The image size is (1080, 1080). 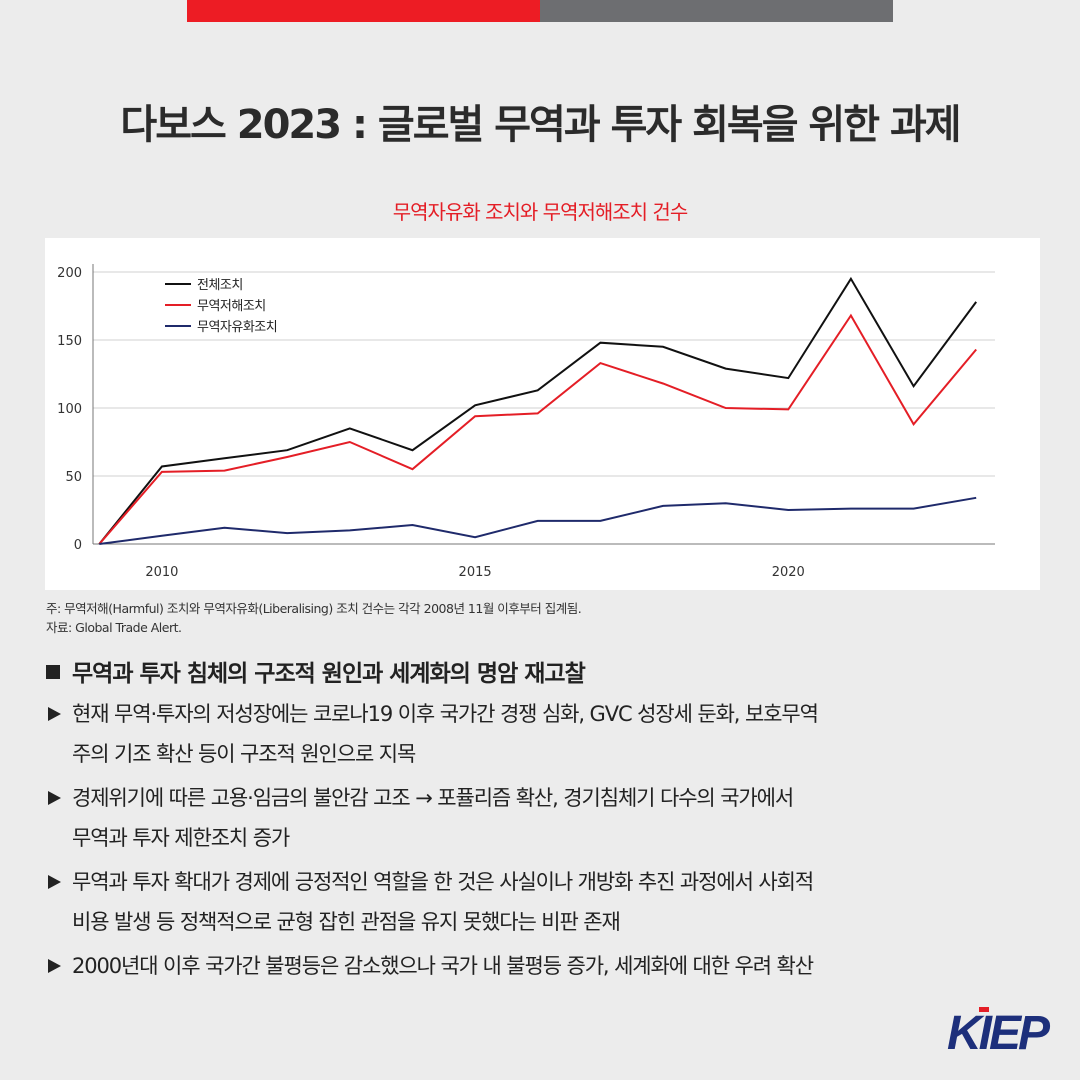 What do you see at coordinates (53, 672) in the screenshot?
I see `square-bullet-icon` at bounding box center [53, 672].